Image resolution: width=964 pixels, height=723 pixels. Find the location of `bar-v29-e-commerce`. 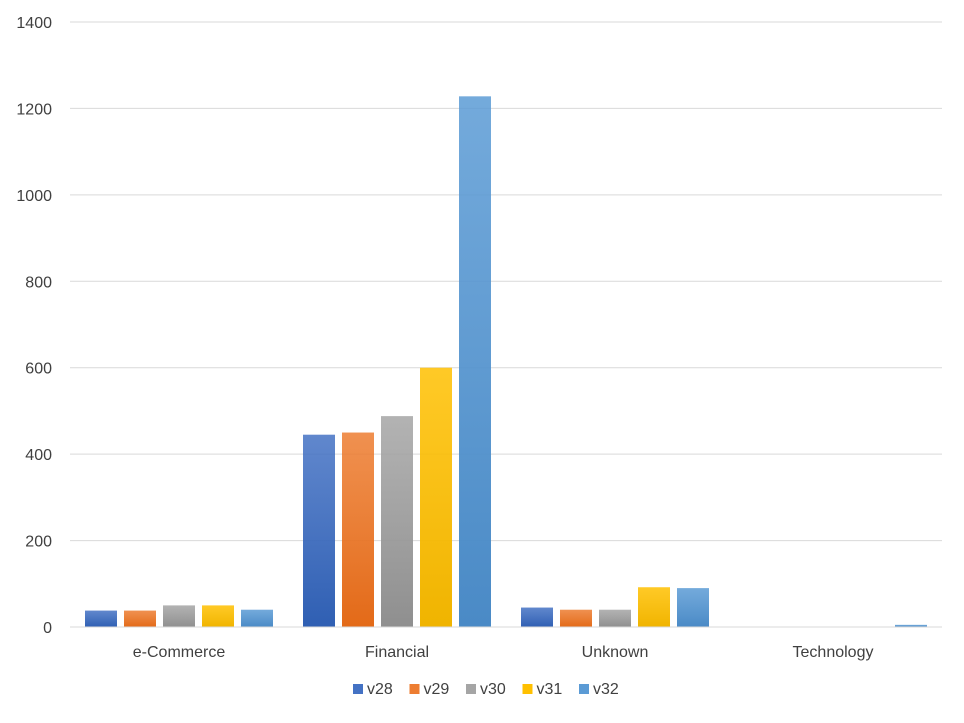

bar-v29-e-commerce is located at coordinates (140, 618).